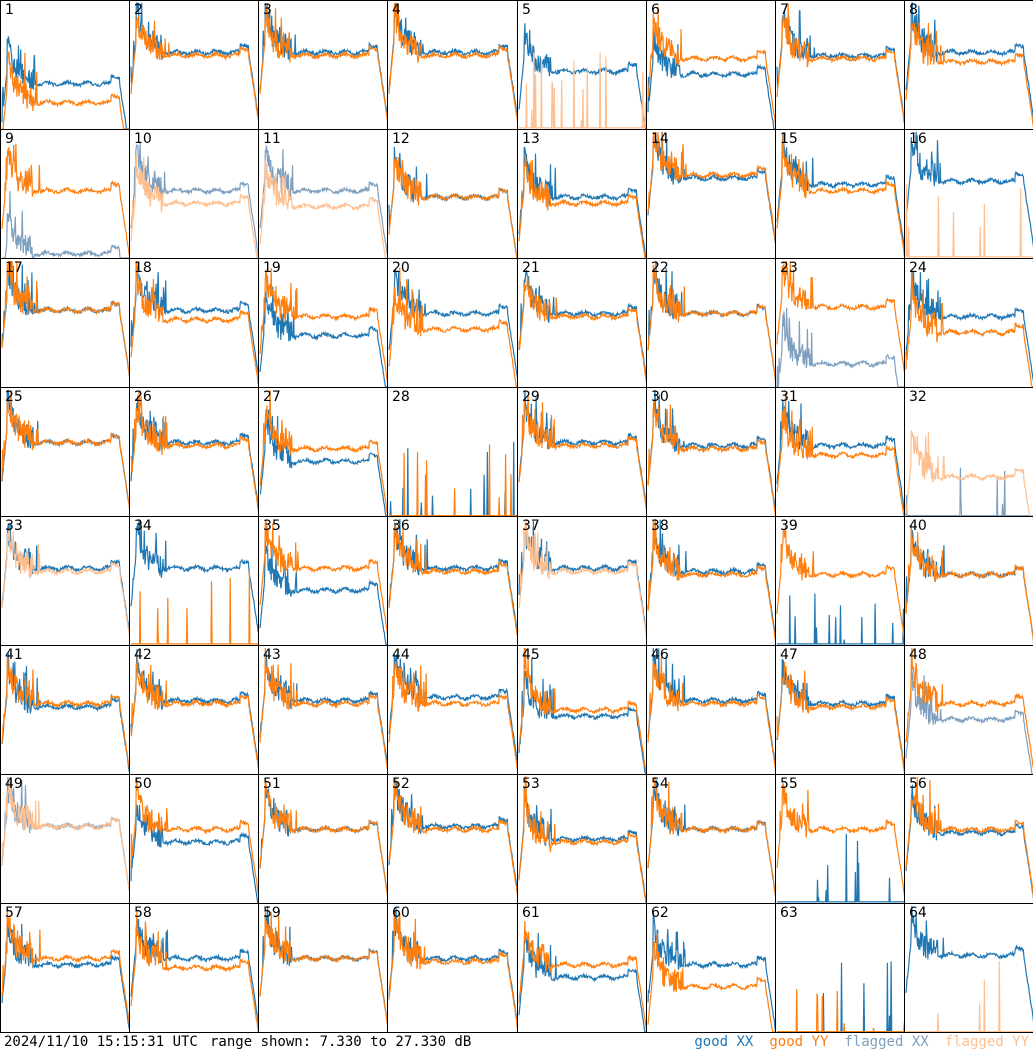 The width and height of the screenshot is (1033, 1053). I want to click on antenna-panel: 46, so click(711, 710).